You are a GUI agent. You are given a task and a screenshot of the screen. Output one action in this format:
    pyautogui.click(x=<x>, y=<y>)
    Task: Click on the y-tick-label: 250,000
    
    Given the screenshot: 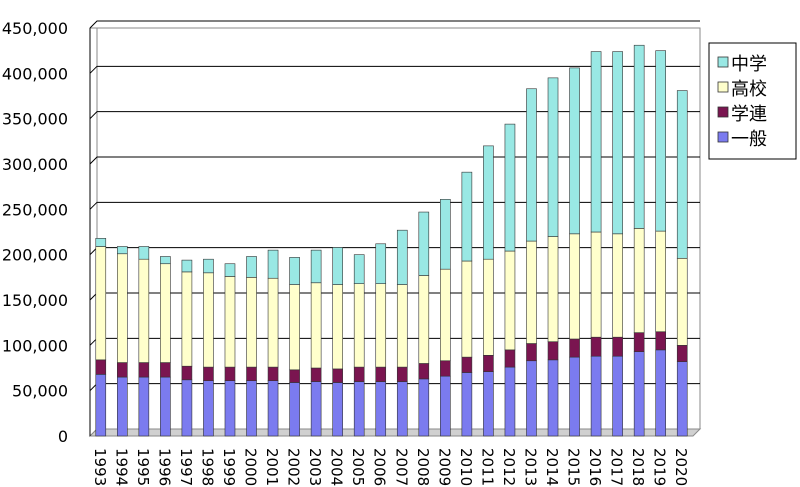 What is the action you would take?
    pyautogui.click(x=35, y=209)
    